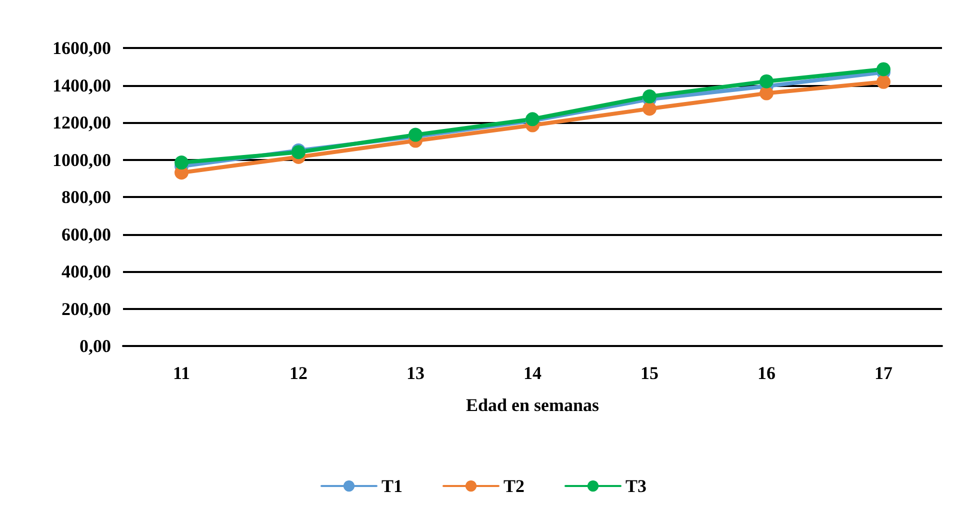 The height and width of the screenshot is (517, 967). I want to click on x-tick-label: 16, so click(767, 373).